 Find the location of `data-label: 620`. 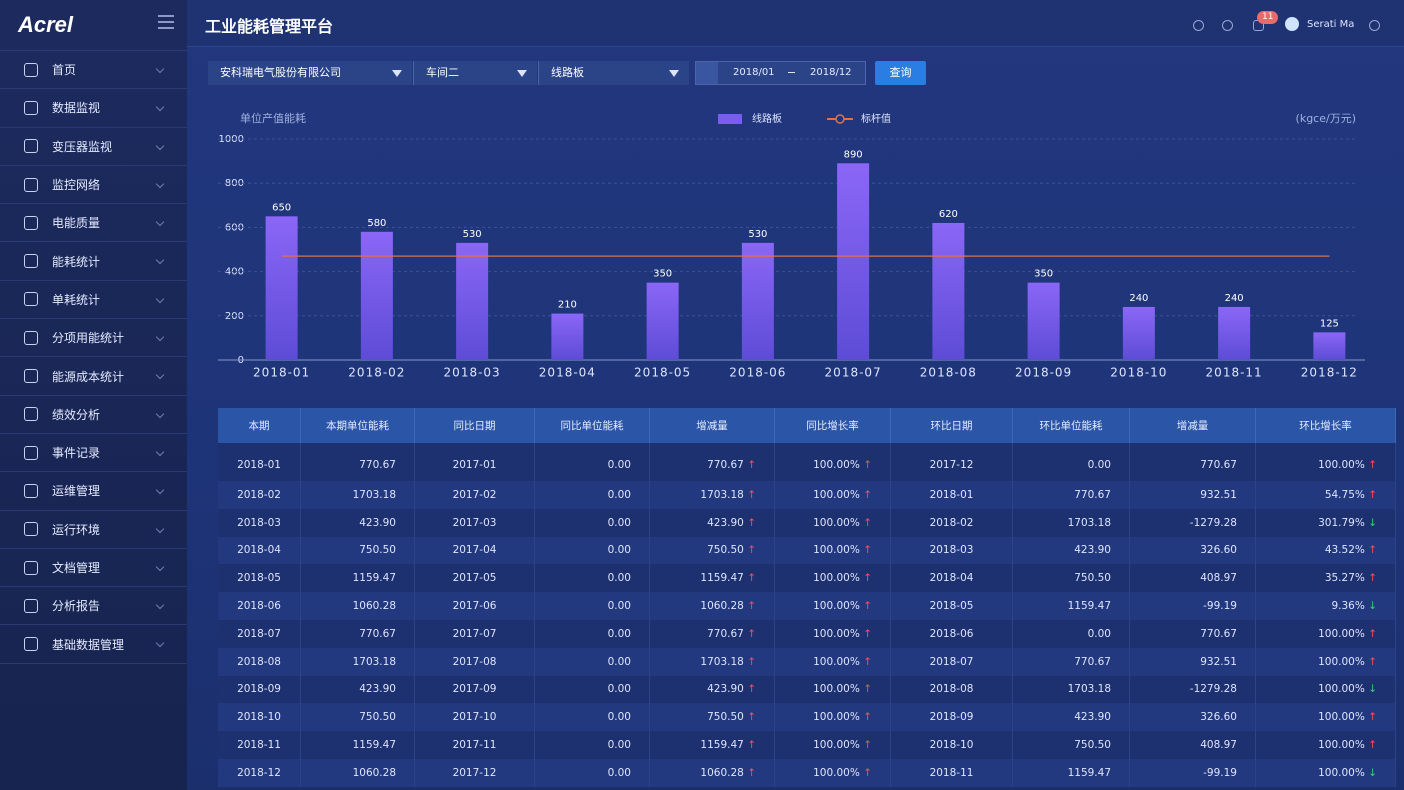

data-label: 620 is located at coordinates (948, 214).